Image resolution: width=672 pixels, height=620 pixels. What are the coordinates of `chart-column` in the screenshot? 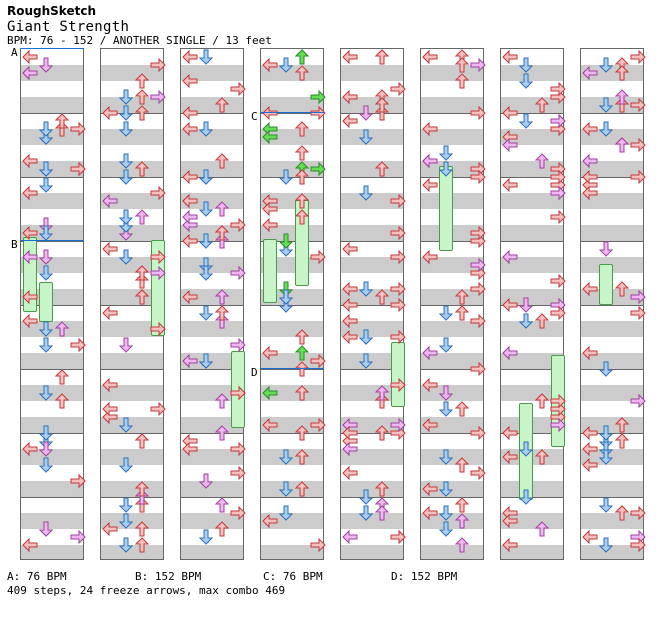 It's located at (213, 304).